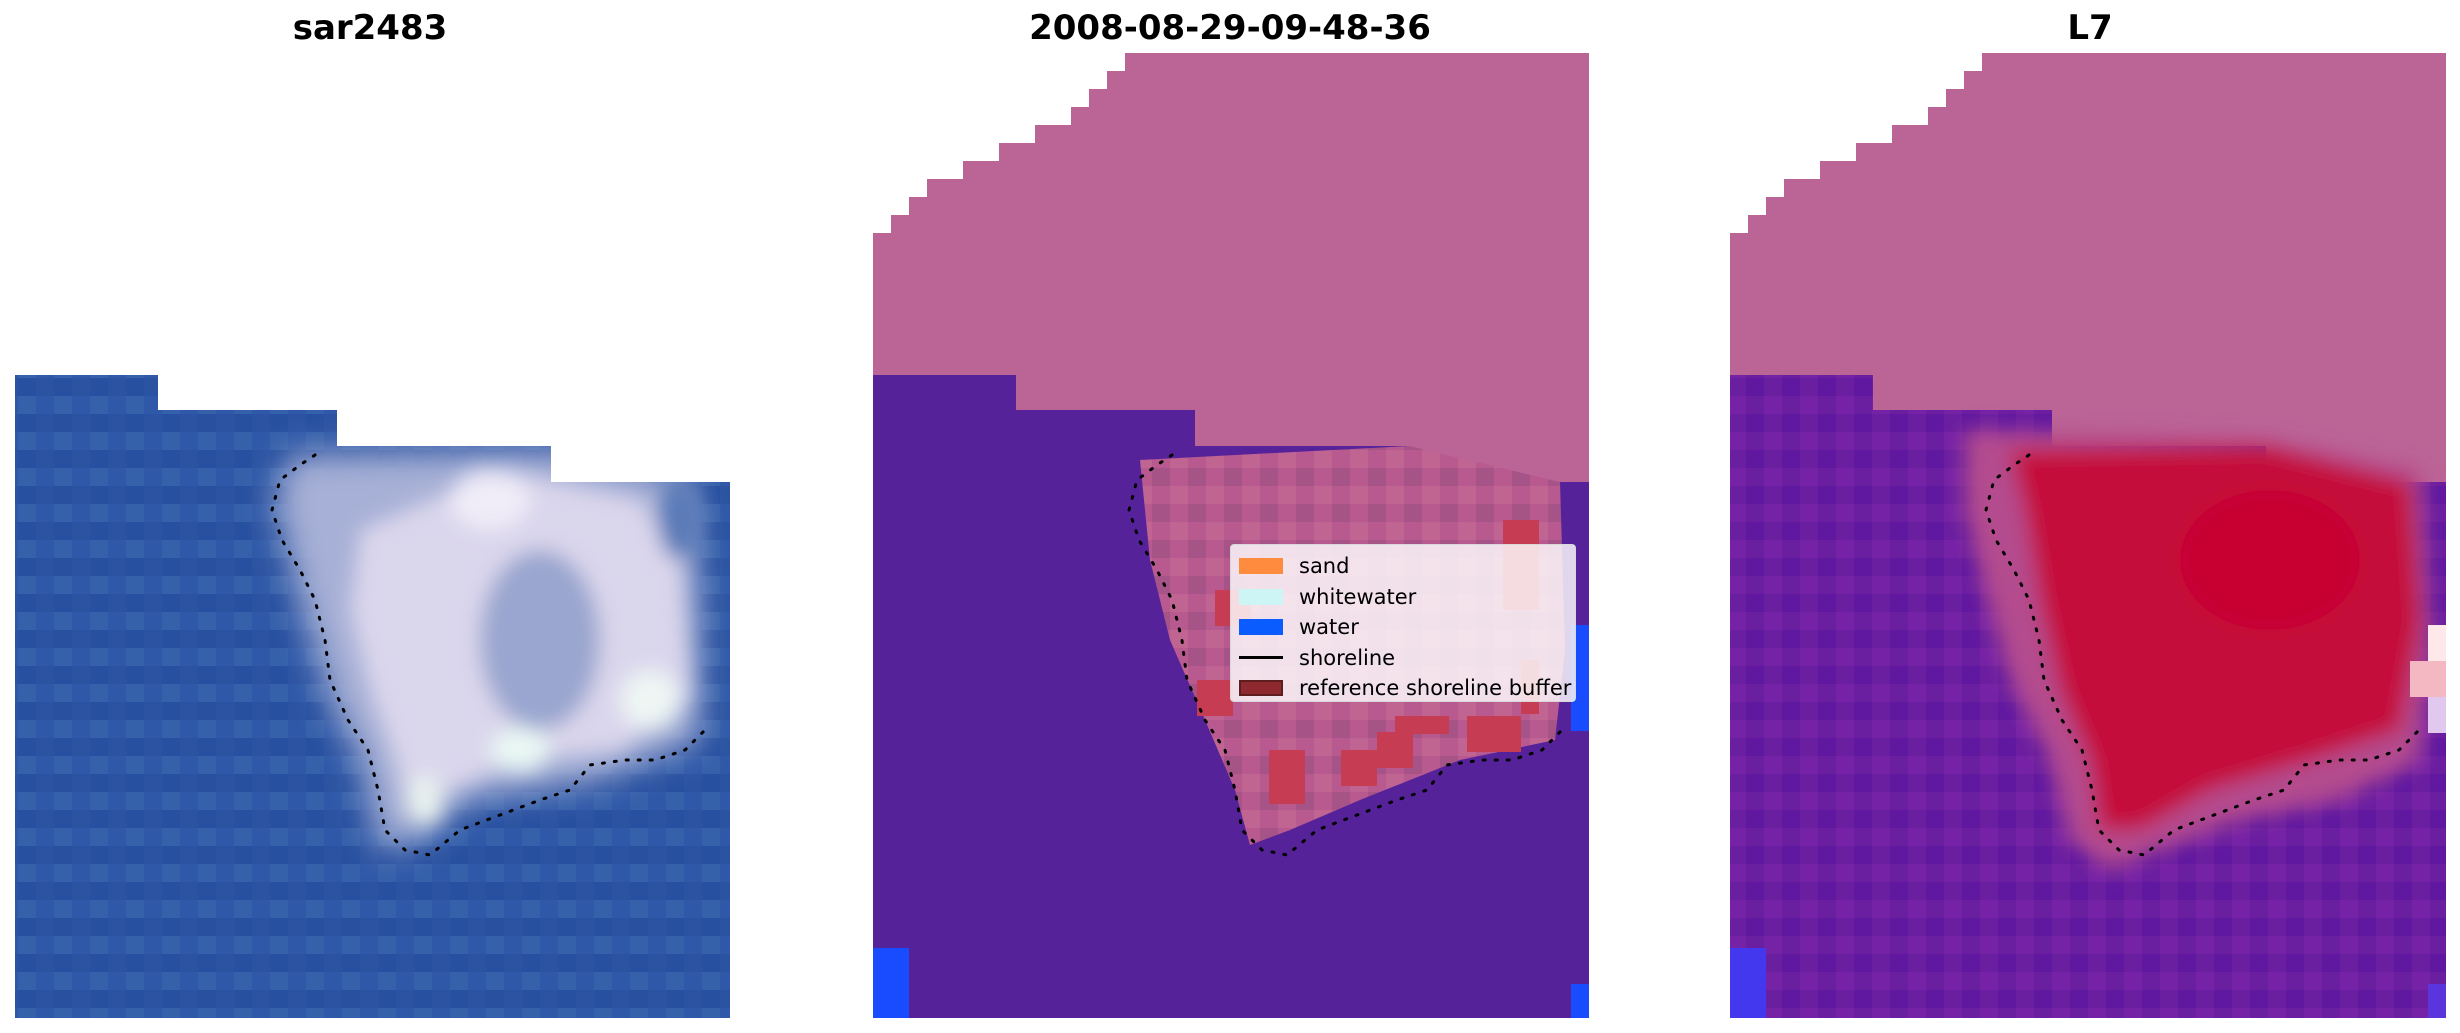 The width and height of the screenshot is (2460, 1033). I want to click on shoreline-classified, so click(1345, 655).